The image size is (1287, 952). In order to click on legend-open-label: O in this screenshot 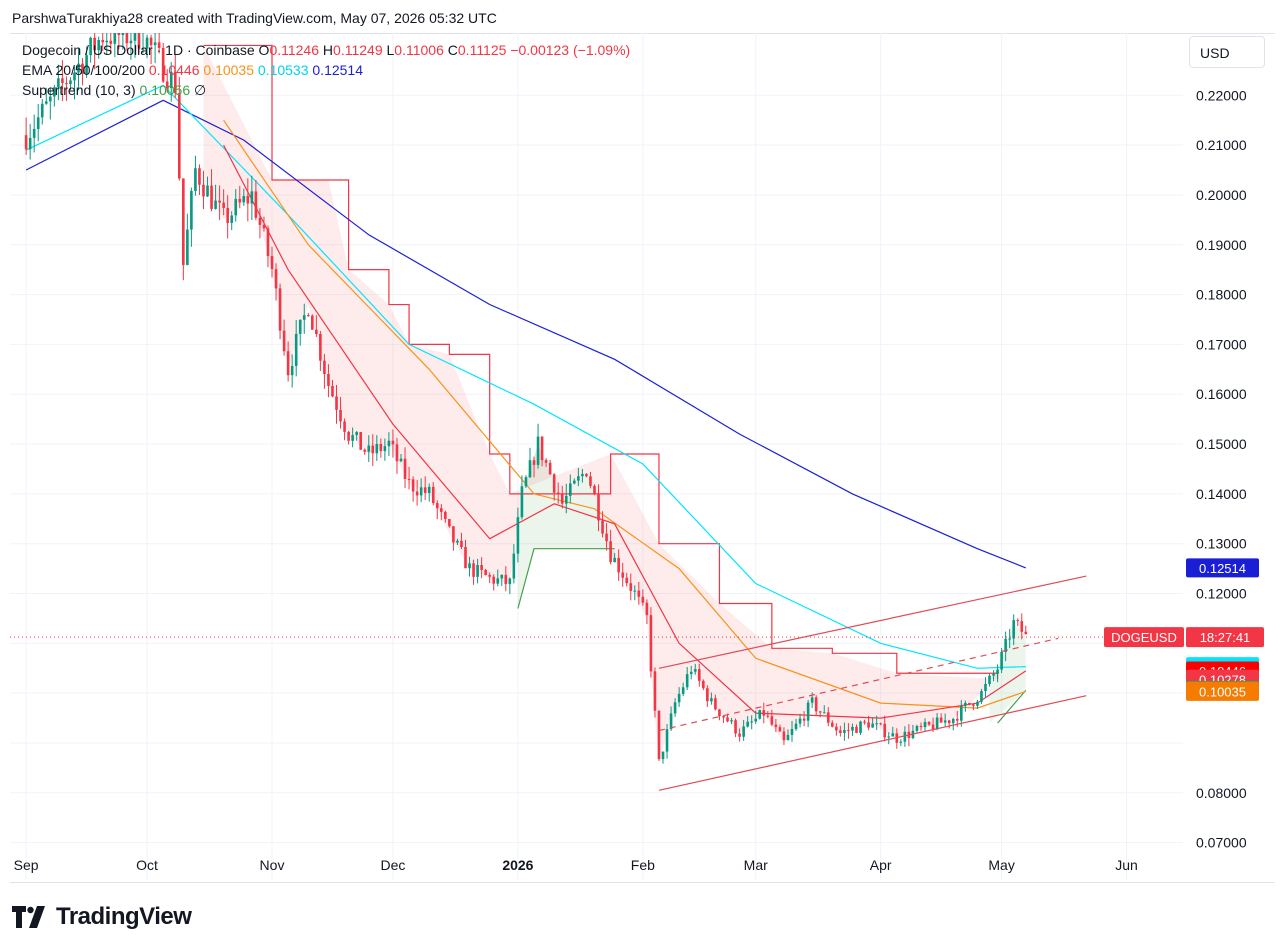, I will do `click(264, 50)`.